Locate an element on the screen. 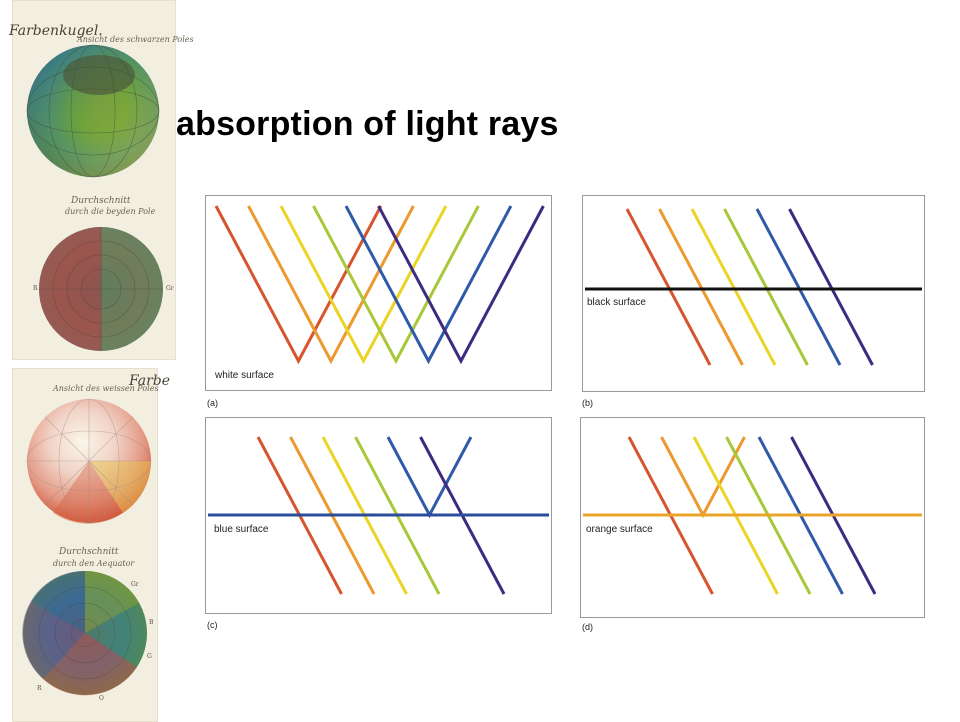 The width and height of the screenshot is (960, 722). ray-orange-reflected is located at coordinates (331, 285).